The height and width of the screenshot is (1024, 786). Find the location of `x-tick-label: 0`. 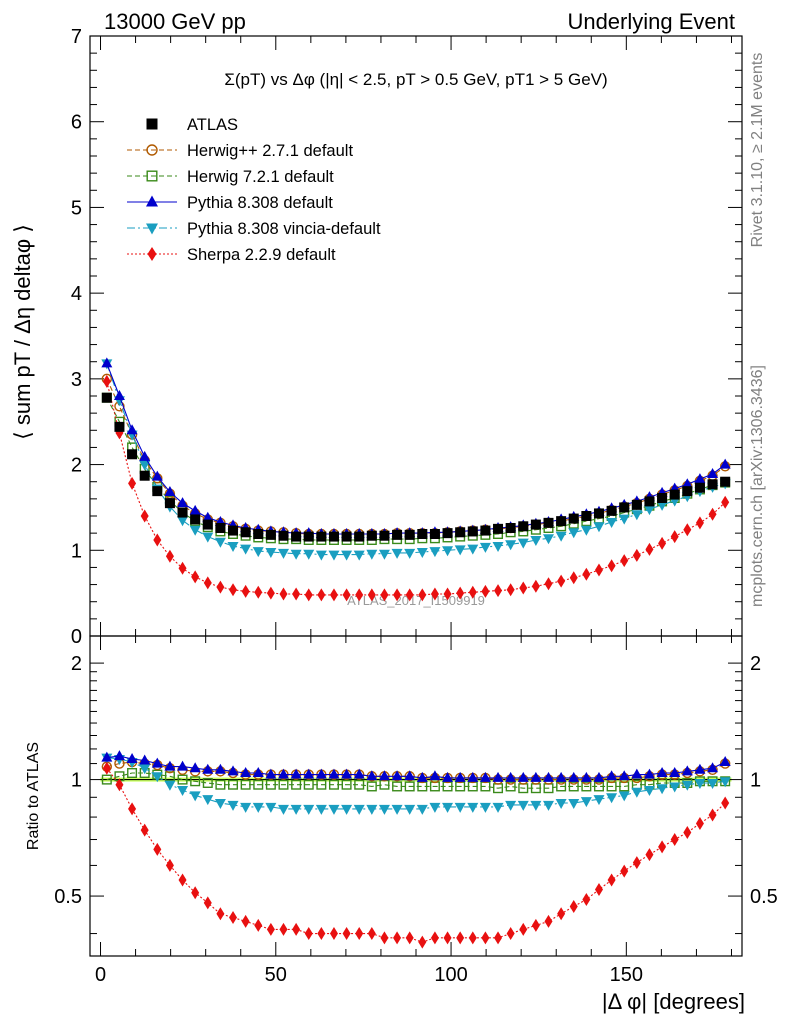

x-tick-label: 0 is located at coordinates (100, 975).